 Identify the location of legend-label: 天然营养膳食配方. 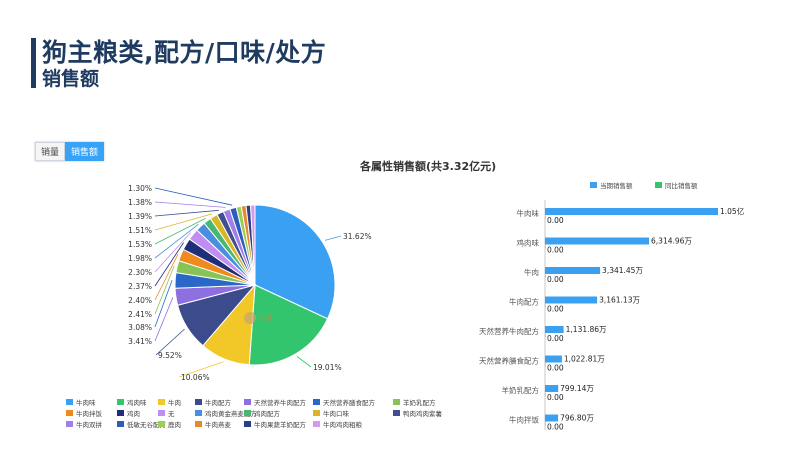
(349, 402).